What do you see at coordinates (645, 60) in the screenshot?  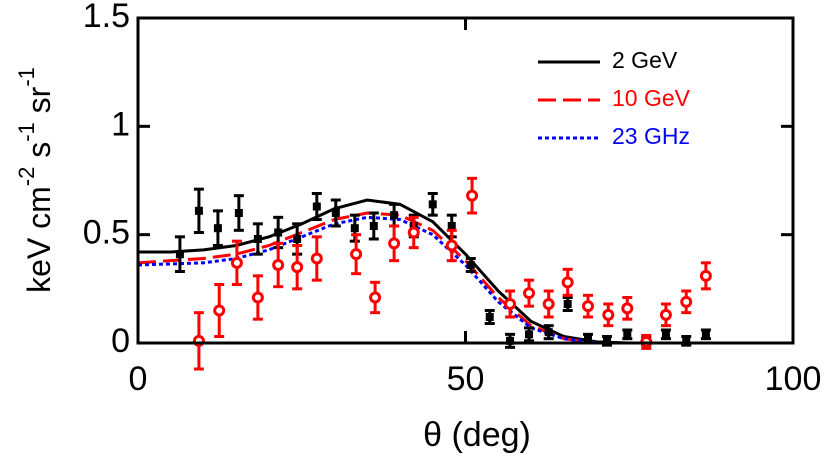 I see `legend-label: 2 GeV` at bounding box center [645, 60].